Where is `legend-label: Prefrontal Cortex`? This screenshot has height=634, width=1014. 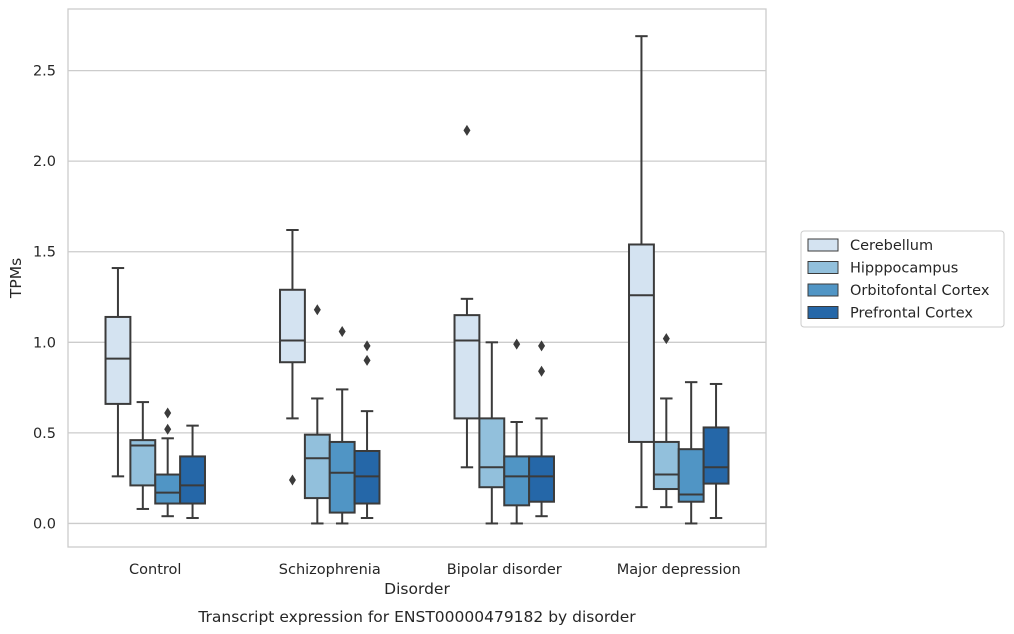
legend-label: Prefrontal Cortex is located at coordinates (911, 314).